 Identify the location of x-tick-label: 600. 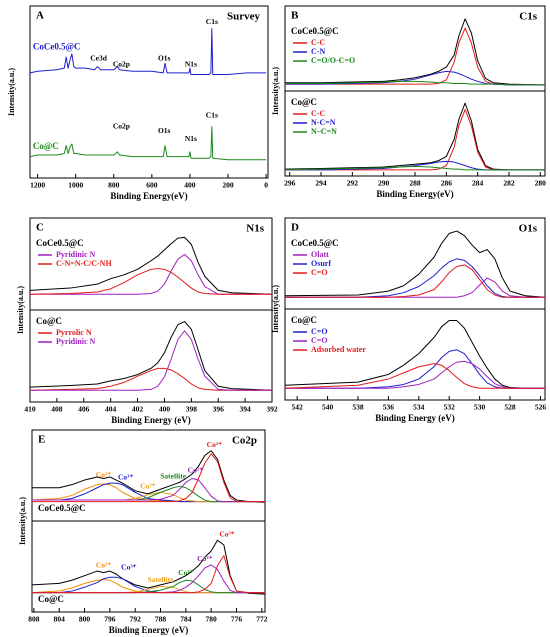
(152, 185).